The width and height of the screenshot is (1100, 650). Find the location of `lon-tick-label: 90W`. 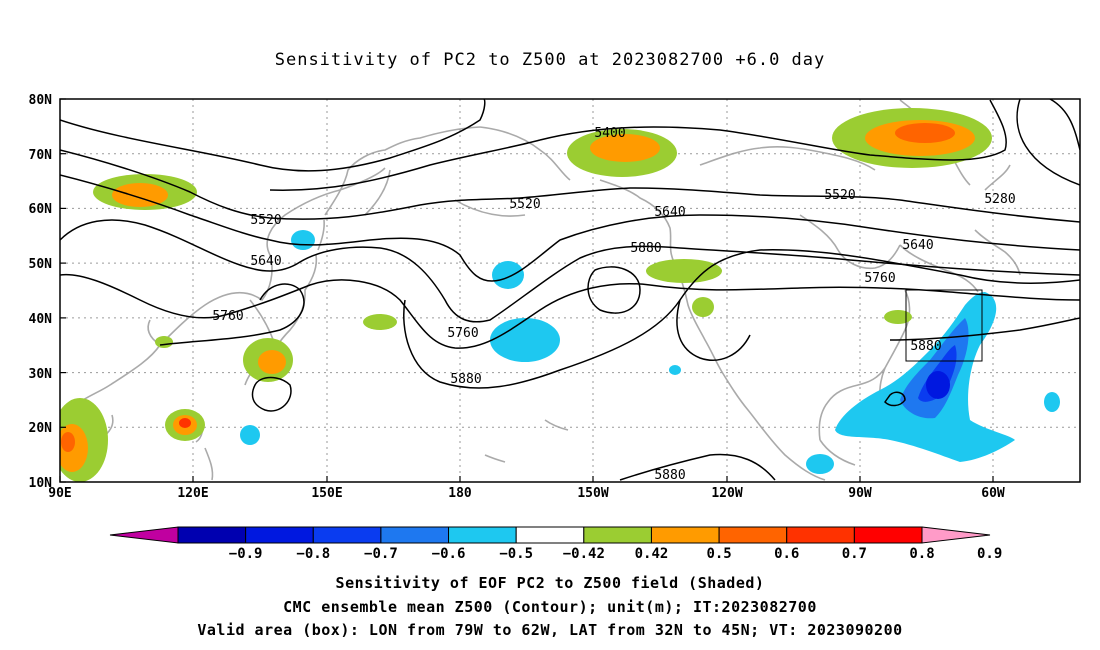

lon-tick-label: 90W is located at coordinates (860, 493).